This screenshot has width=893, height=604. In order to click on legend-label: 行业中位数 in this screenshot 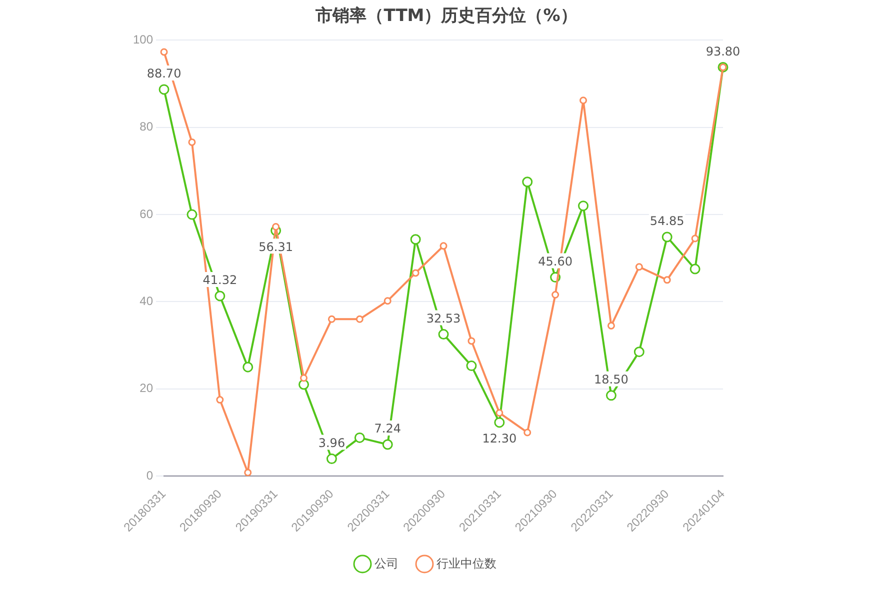, I will do `click(466, 563)`.